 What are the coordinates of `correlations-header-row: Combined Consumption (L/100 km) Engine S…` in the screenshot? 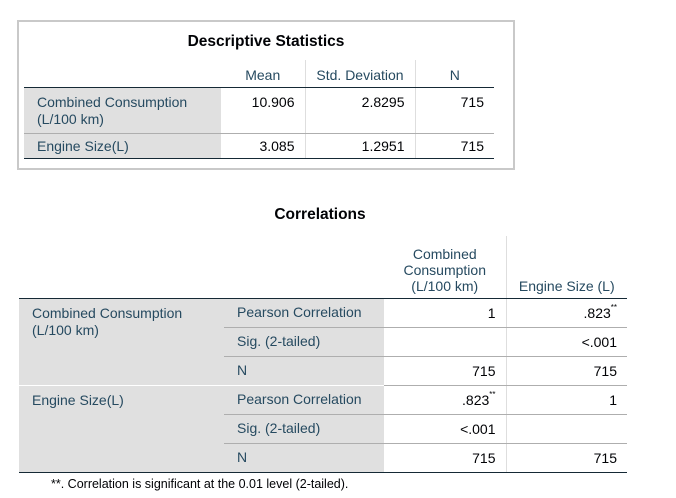 It's located at (323, 267).